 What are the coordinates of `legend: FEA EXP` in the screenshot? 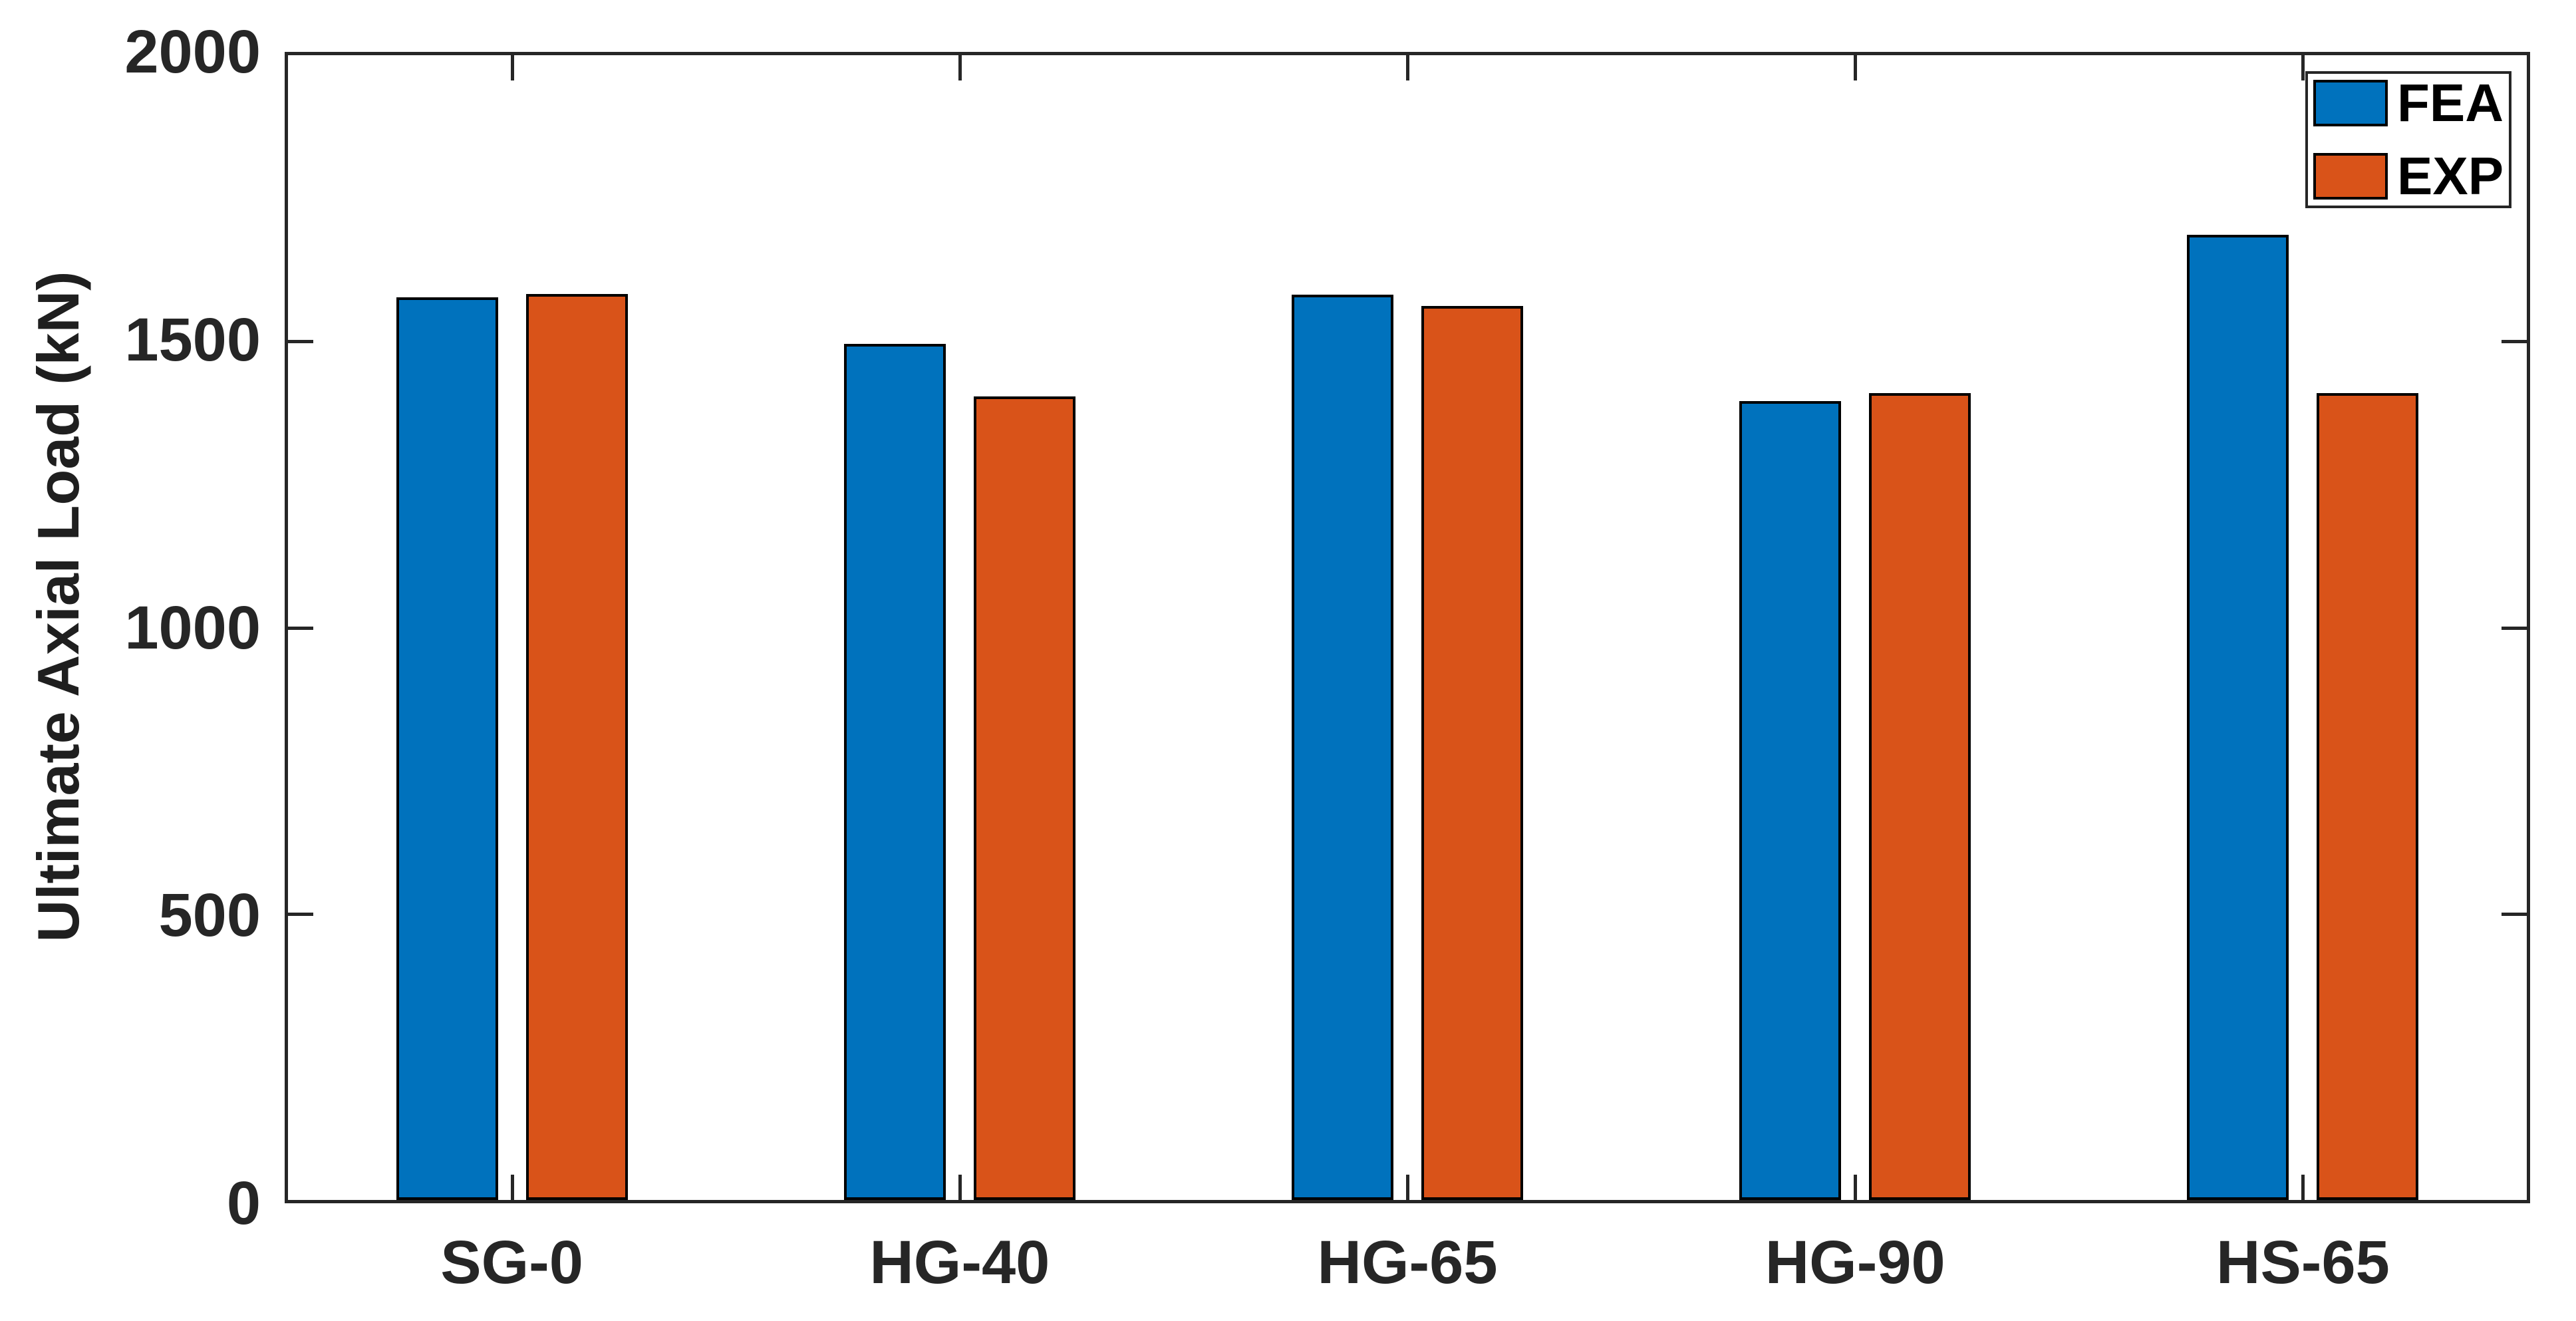 It's located at (2408, 139).